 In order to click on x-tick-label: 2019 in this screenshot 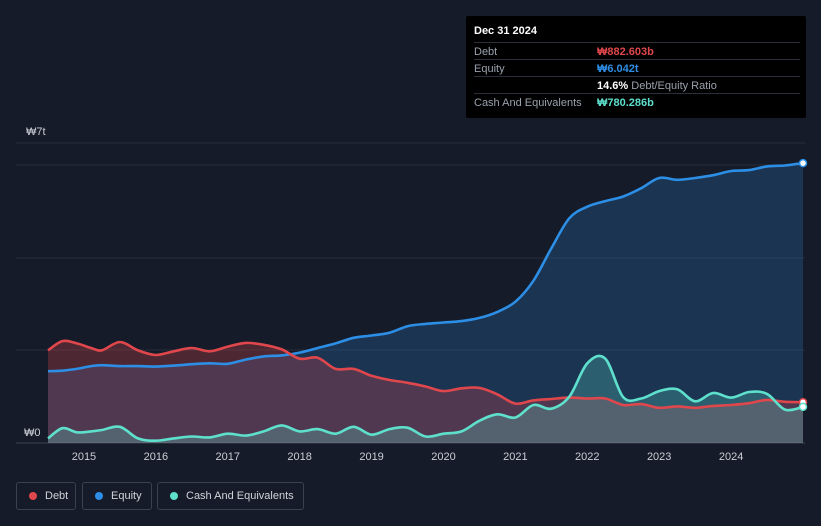, I will do `click(371, 457)`.